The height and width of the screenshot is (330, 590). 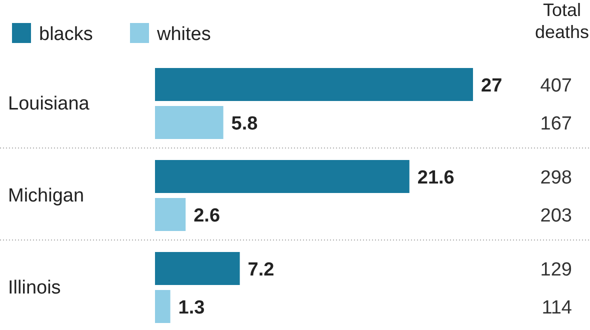 I want to click on data-label: 1.3, so click(x=191, y=308).